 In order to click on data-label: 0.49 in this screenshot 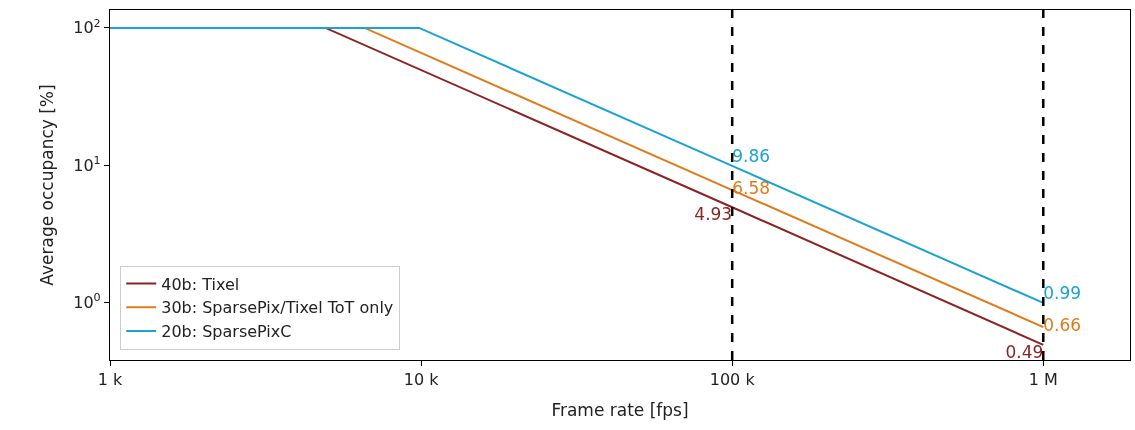, I will do `click(1024, 351)`.